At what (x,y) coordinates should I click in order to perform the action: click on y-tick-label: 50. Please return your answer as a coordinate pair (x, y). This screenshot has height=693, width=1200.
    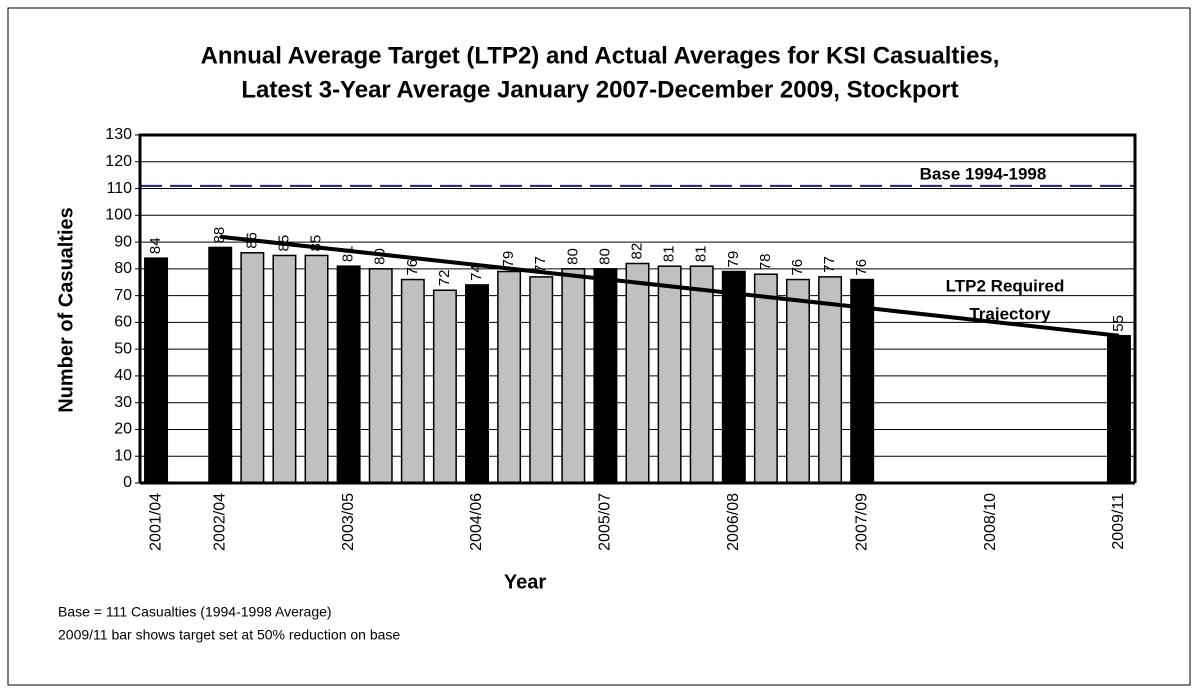
    Looking at the image, I should click on (123, 348).